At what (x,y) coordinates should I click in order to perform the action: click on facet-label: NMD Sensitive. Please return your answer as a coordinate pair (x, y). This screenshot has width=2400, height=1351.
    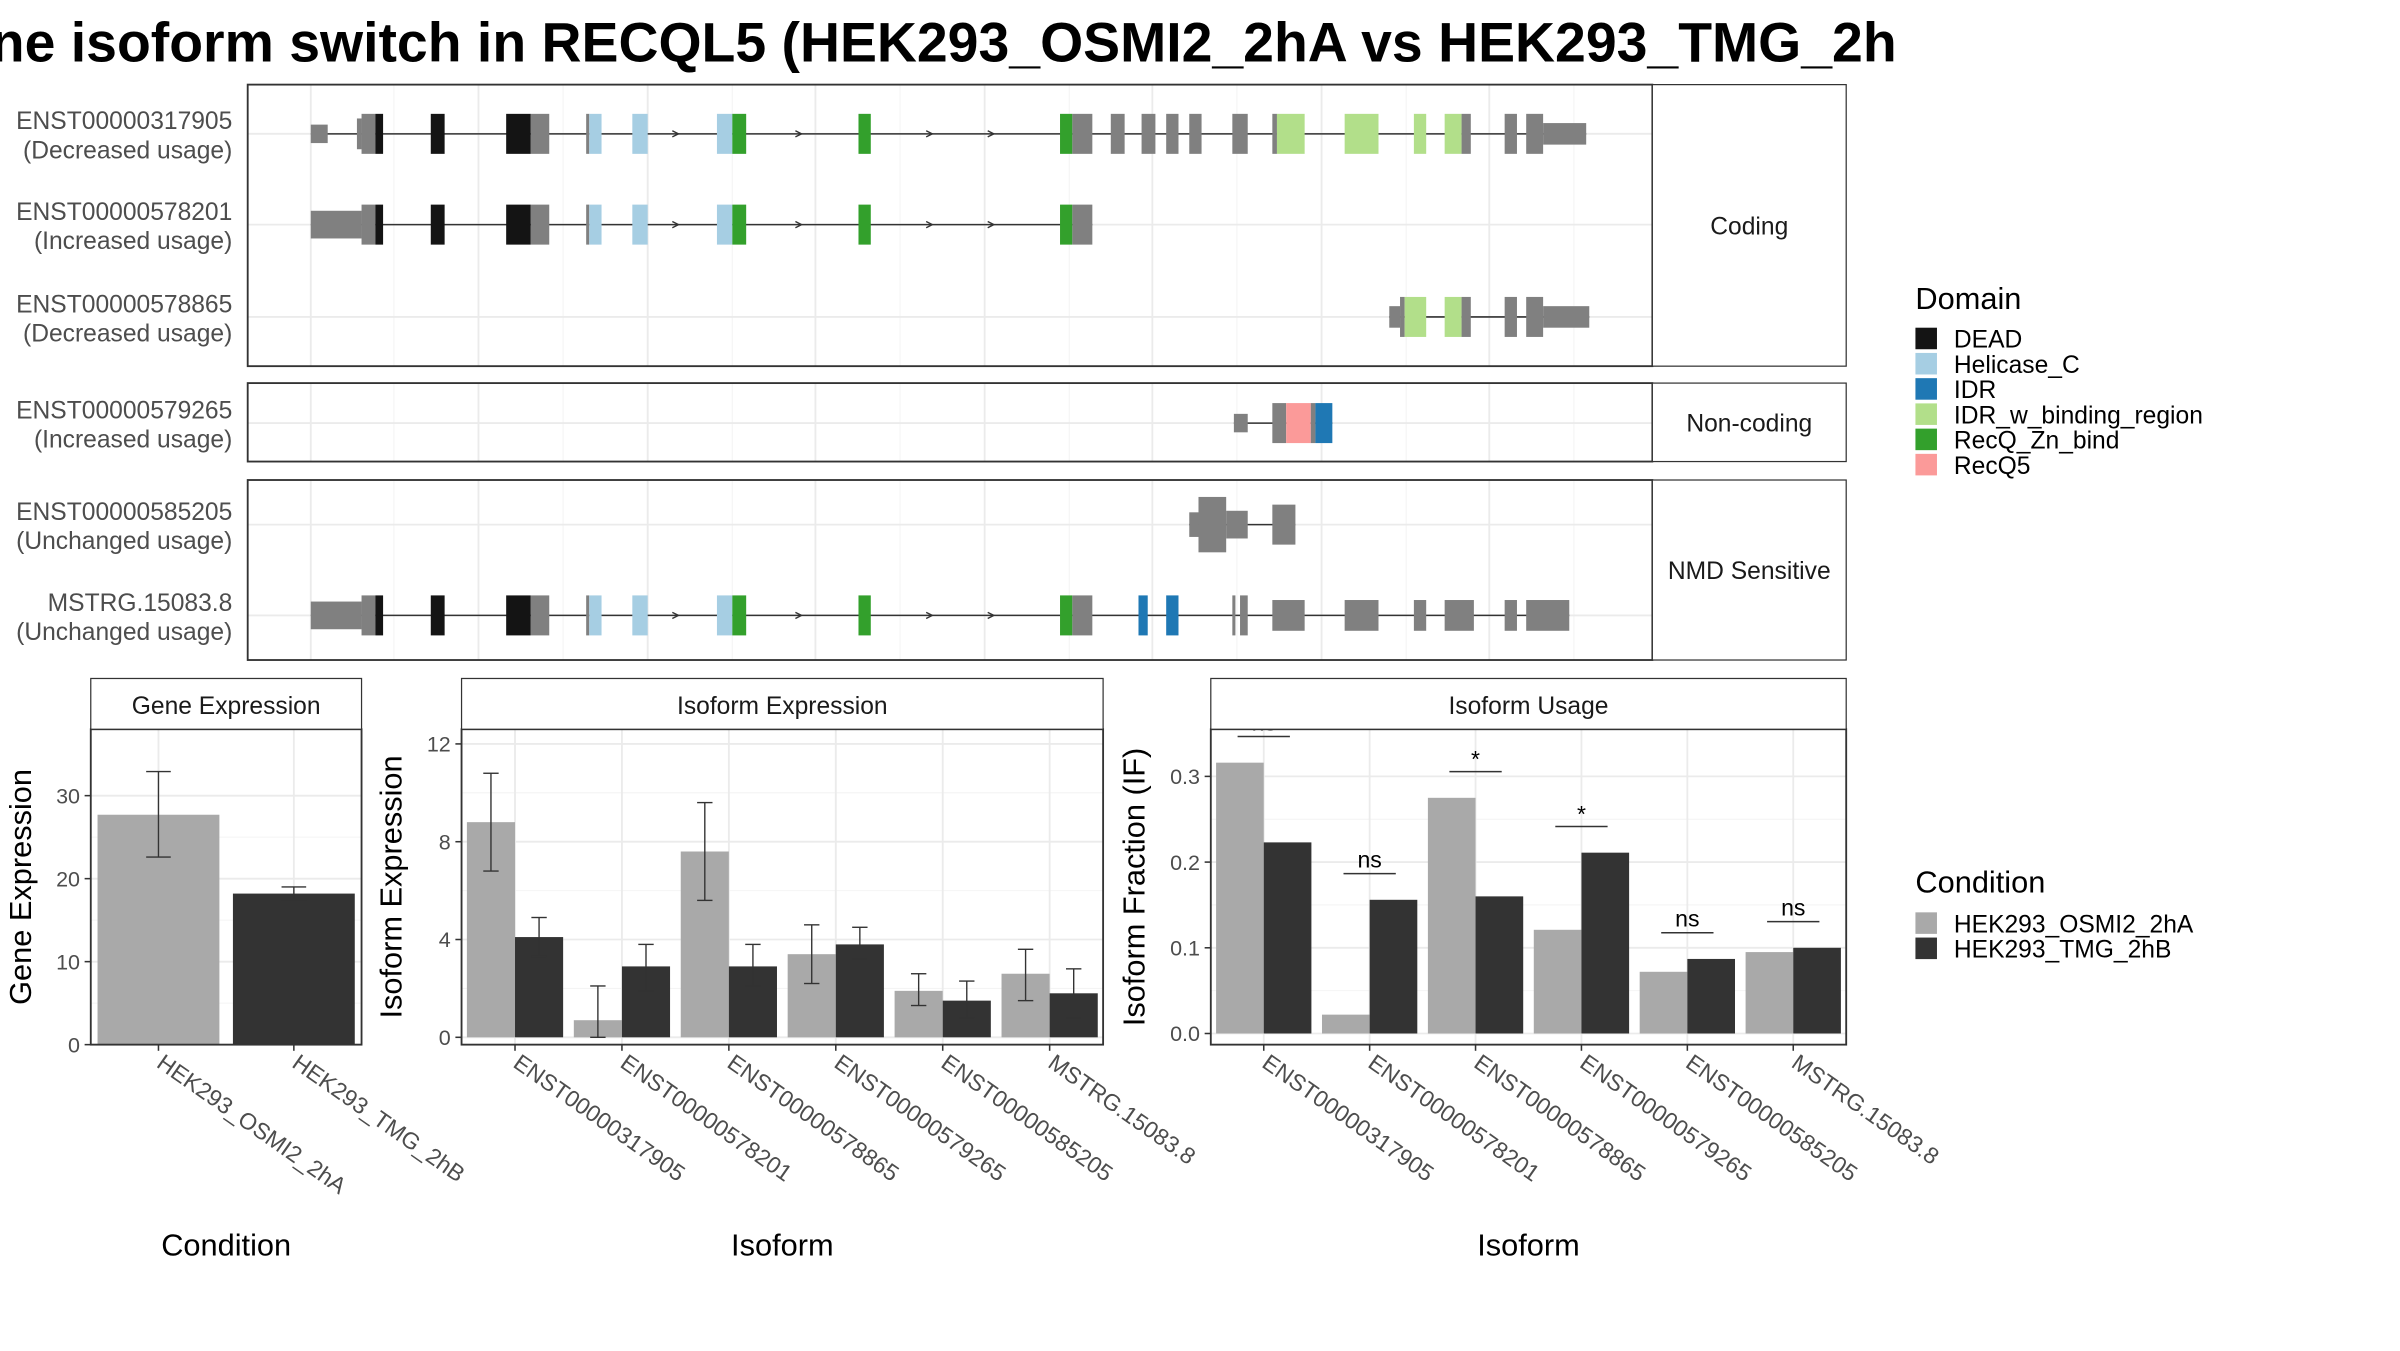
    Looking at the image, I should click on (1749, 571).